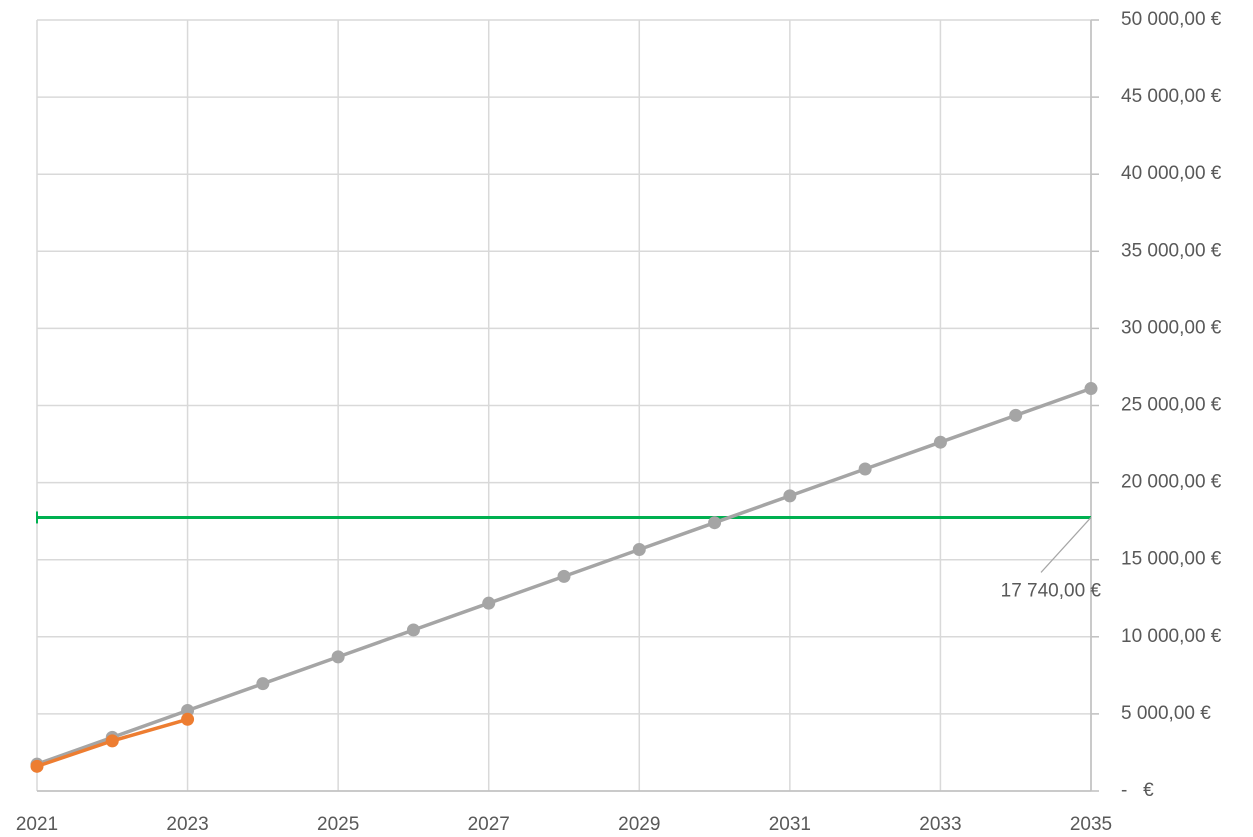 Image resolution: width=1253 pixels, height=837 pixels. What do you see at coordinates (1166, 713) in the screenshot?
I see `y-tick-label: 5 000,00 €` at bounding box center [1166, 713].